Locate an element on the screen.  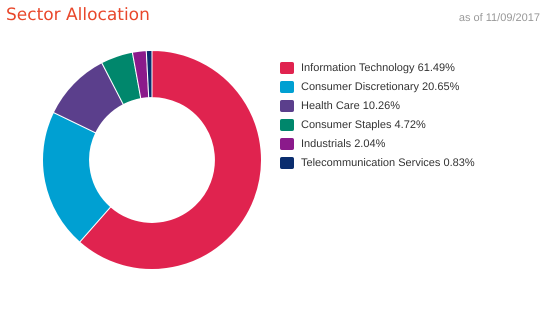
legend-label: Industrials 2.04% is located at coordinates (343, 144).